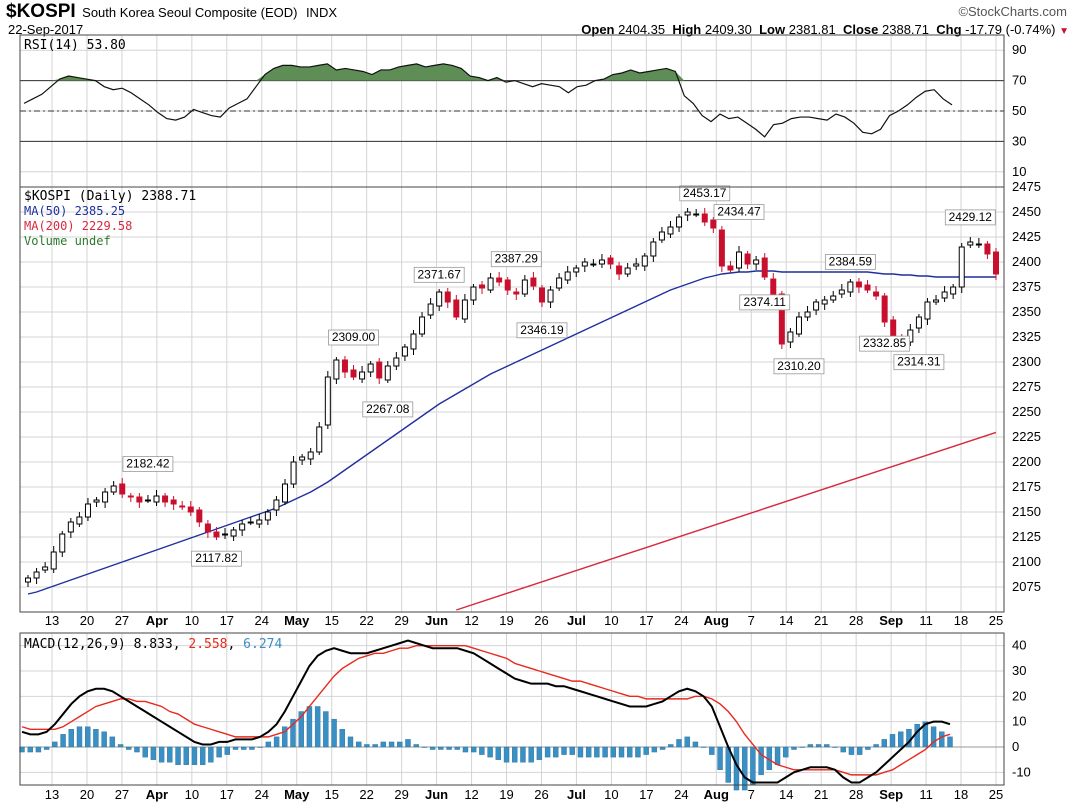 Image resolution: width=1083 pixels, height=806 pixels. What do you see at coordinates (772, 29) in the screenshot?
I see `low-label: Low` at bounding box center [772, 29].